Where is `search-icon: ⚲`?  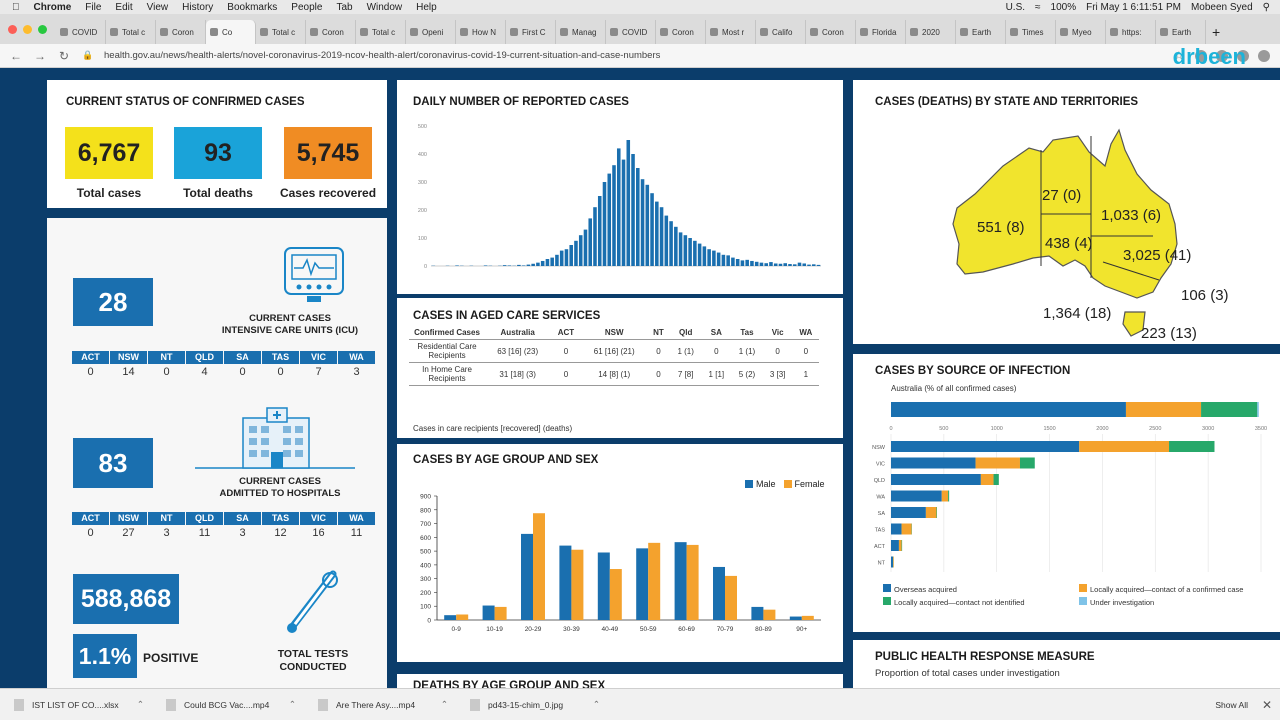 search-icon: ⚲ is located at coordinates (1266, 7).